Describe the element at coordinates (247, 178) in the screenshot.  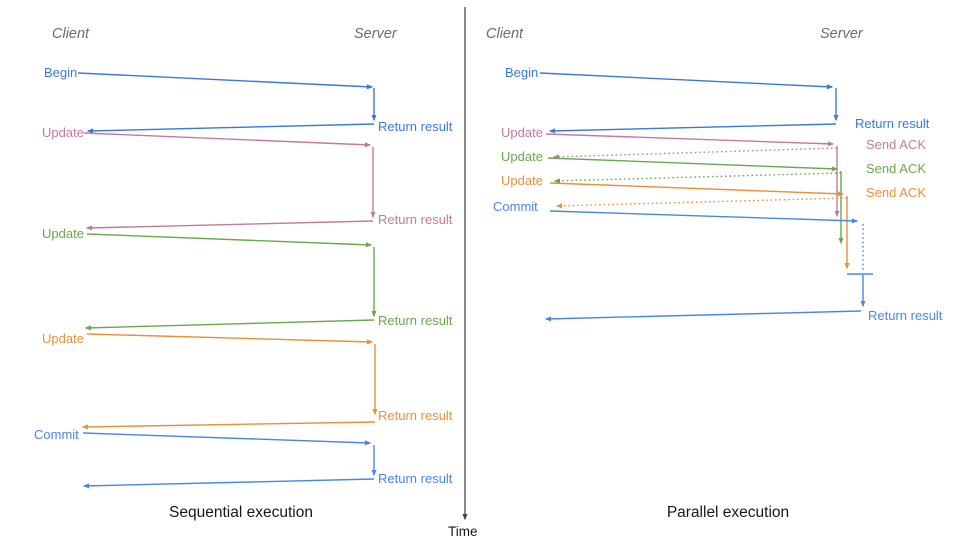
I see `seq-step-update1: Update Return result` at that location.